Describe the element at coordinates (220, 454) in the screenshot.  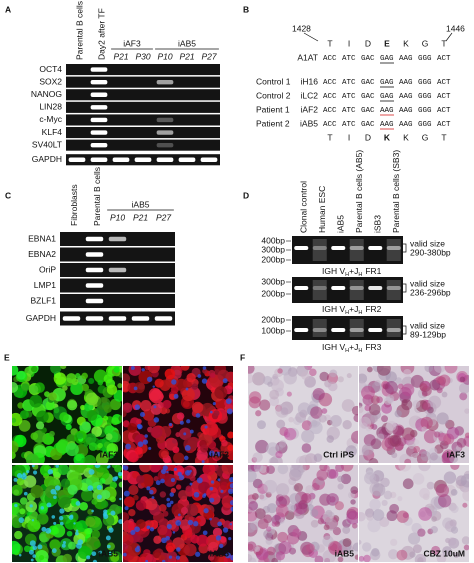
I see `image-label: iAF3` at that location.